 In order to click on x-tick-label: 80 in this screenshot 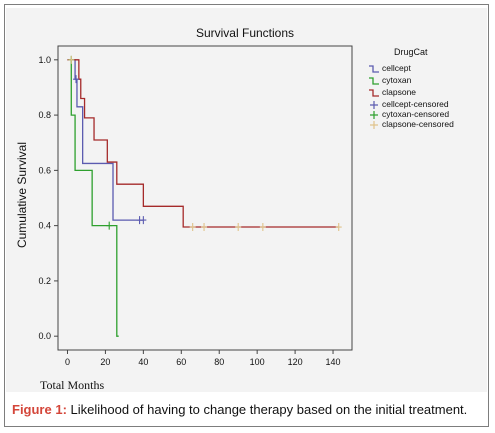, I will do `click(219, 362)`.